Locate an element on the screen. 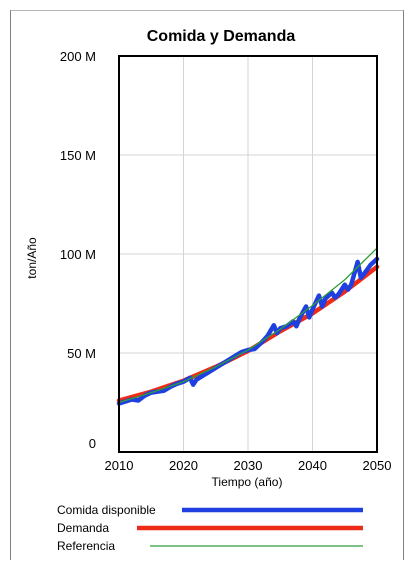 This screenshot has height=562, width=416. y-tick-label: 0 is located at coordinates (92, 443).